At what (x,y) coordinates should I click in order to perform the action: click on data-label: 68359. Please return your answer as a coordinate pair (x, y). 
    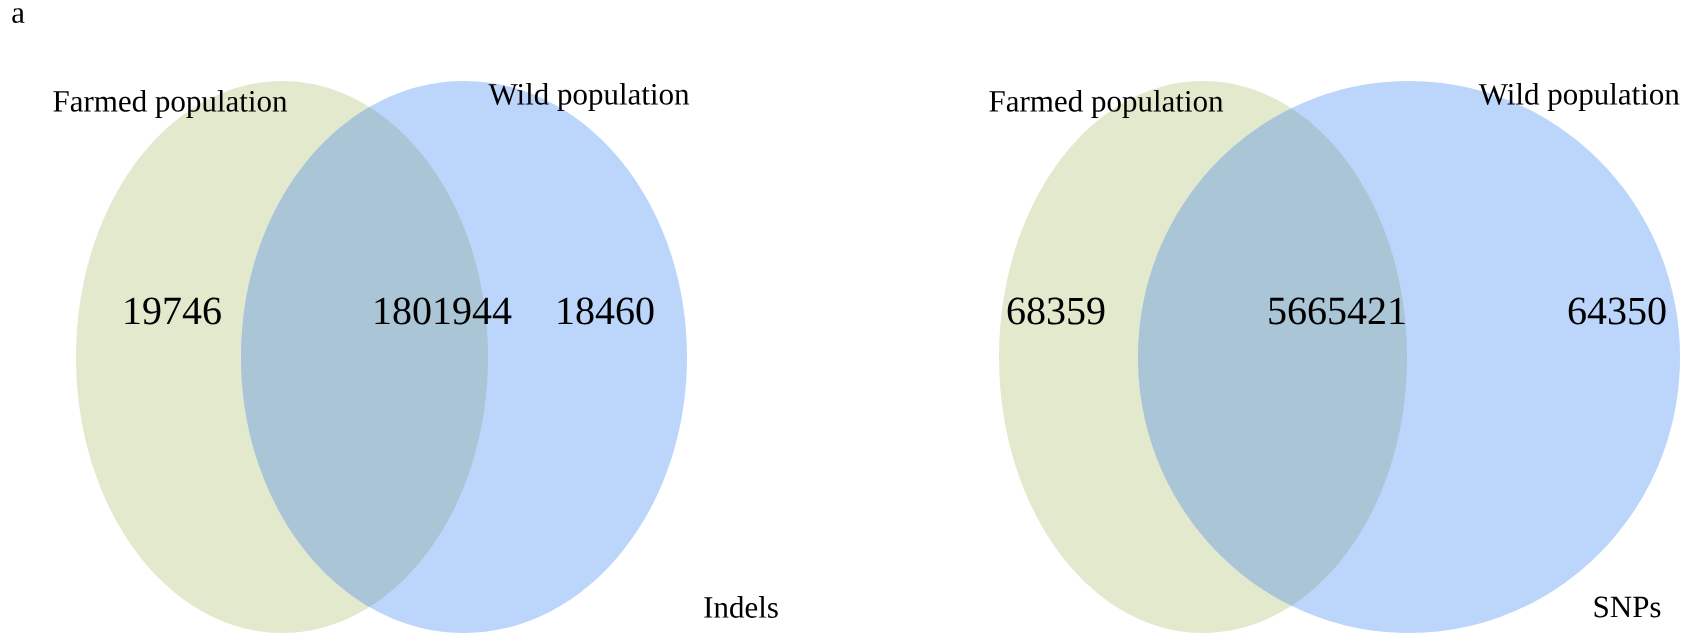
    Looking at the image, I should click on (1056, 311).